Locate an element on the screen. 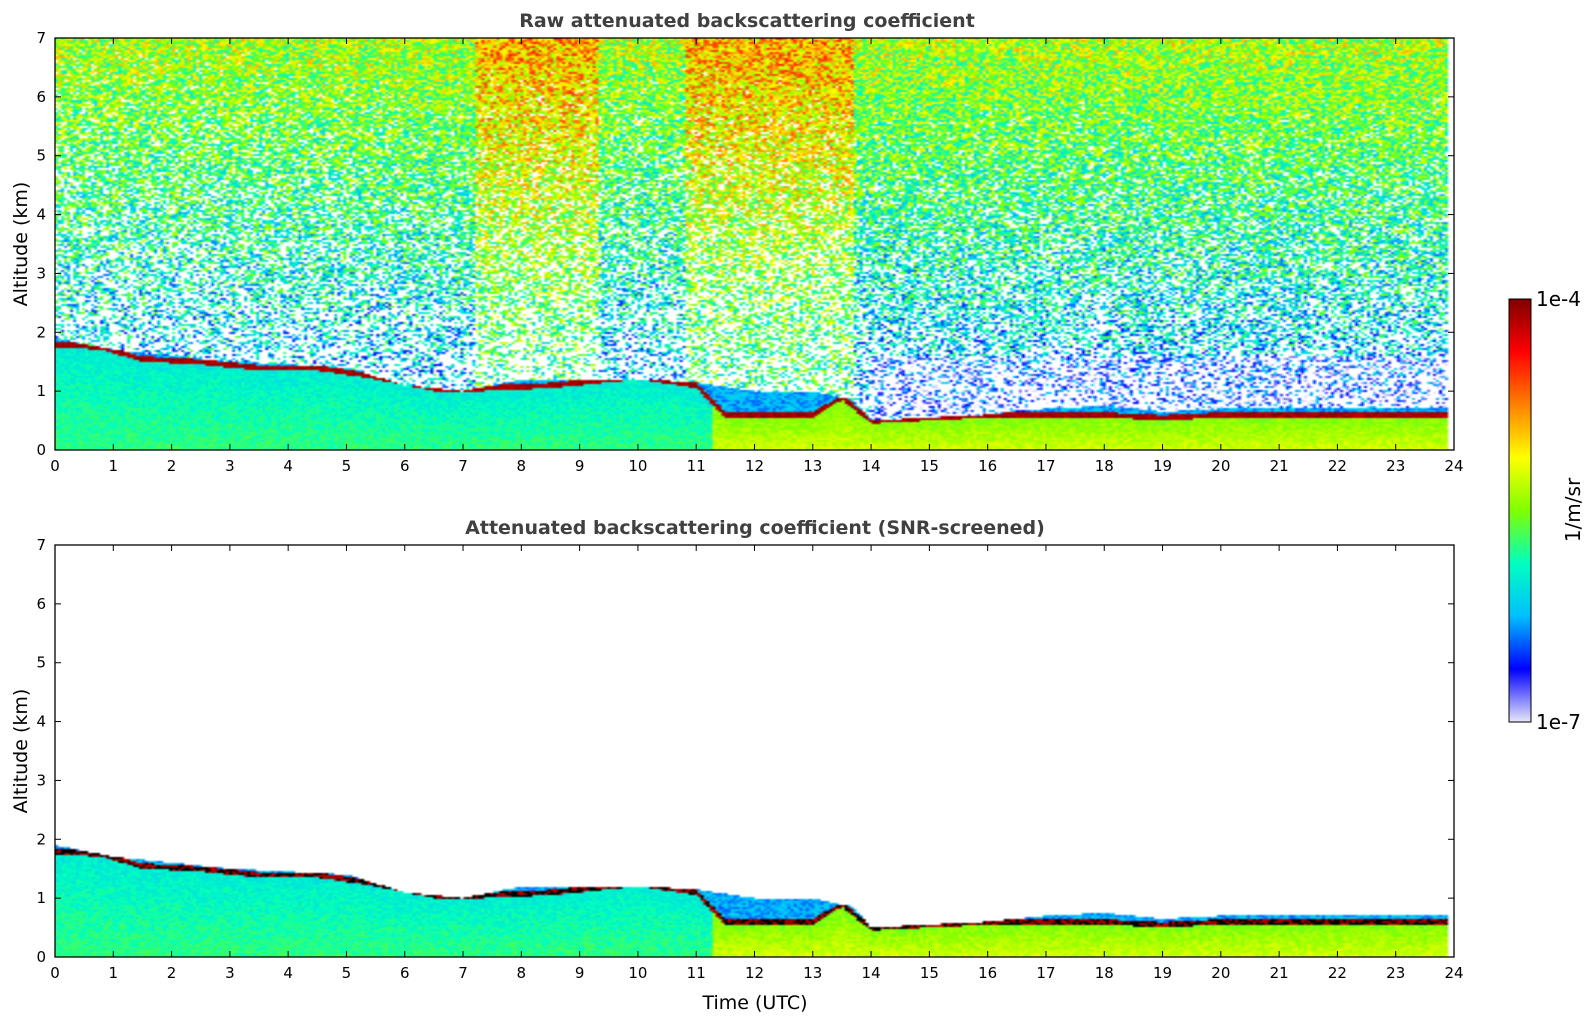 This screenshot has width=1595, height=1020. panel-raw-ylabel: Altitude (km) is located at coordinates (21, 244).